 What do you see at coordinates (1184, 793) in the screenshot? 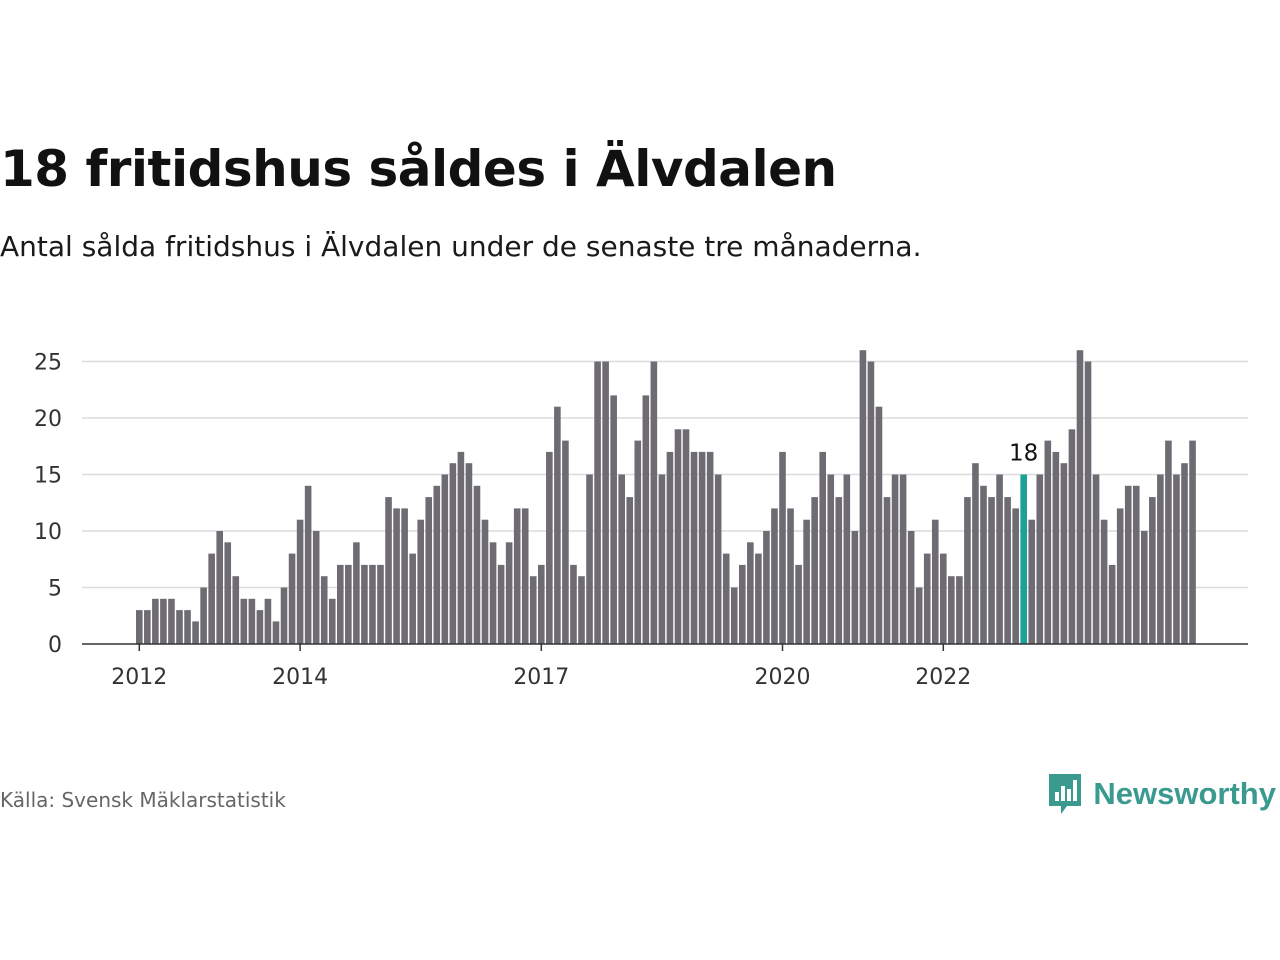
I see `brand-name: Newsworthy` at bounding box center [1184, 793].